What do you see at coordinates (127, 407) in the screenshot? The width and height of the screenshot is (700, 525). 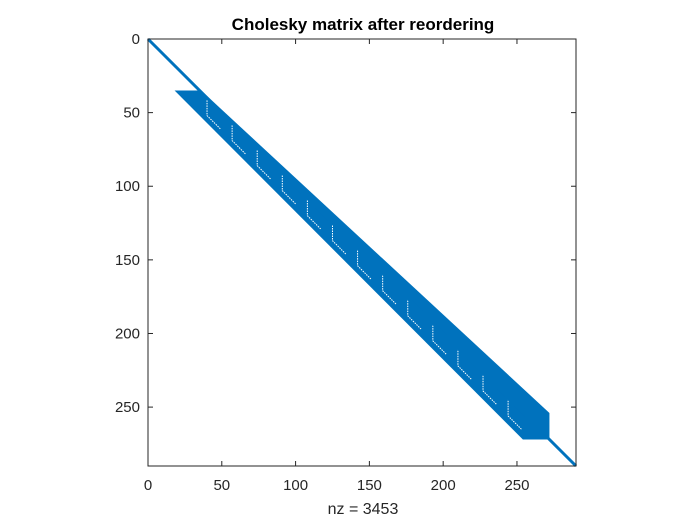 I see `y-tick-label: 250` at bounding box center [127, 407].